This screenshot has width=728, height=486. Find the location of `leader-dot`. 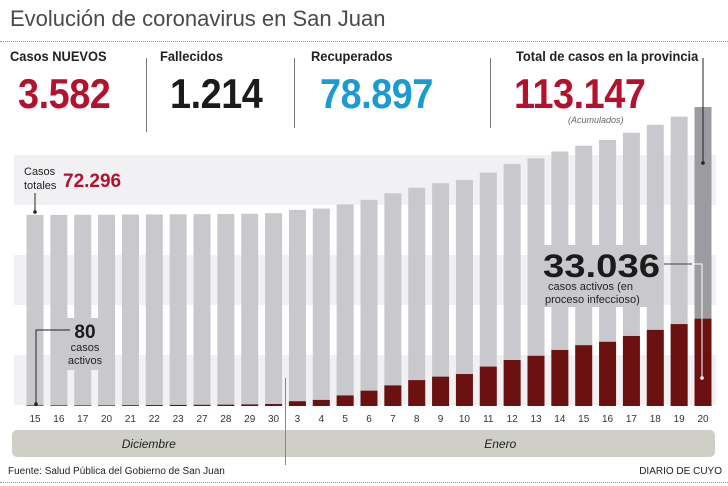

leader-dot is located at coordinates (702, 378).